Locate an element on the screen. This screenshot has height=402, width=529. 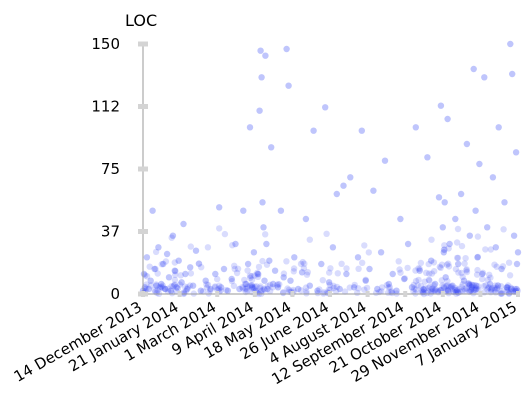
x-tick-mark is located at coordinates (254, 294).